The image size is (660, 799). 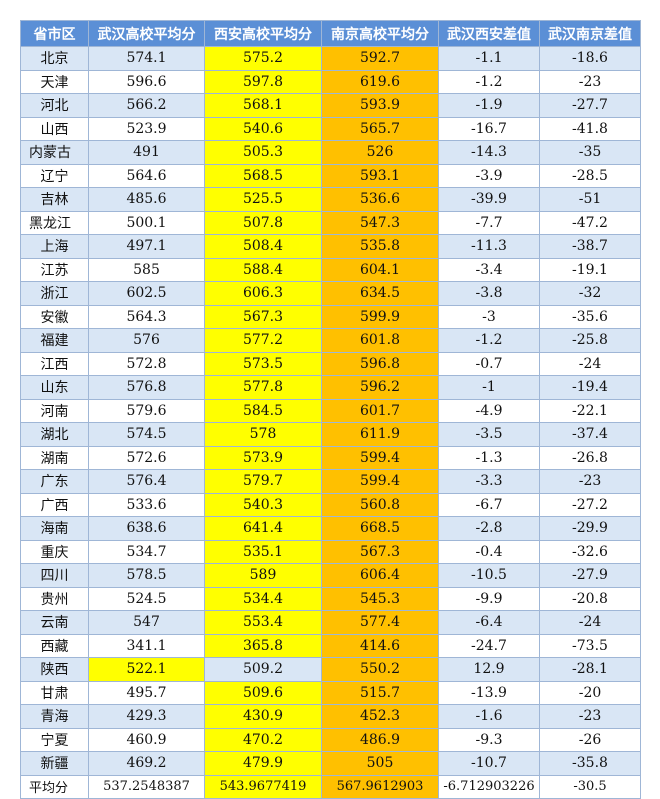 What do you see at coordinates (146, 128) in the screenshot?
I see `cell-wuhan-avg: 523.9` at bounding box center [146, 128].